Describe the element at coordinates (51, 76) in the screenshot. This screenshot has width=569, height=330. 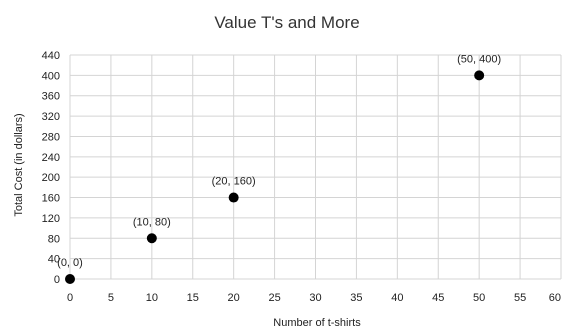
I see `y-tick-label: 400` at that location.